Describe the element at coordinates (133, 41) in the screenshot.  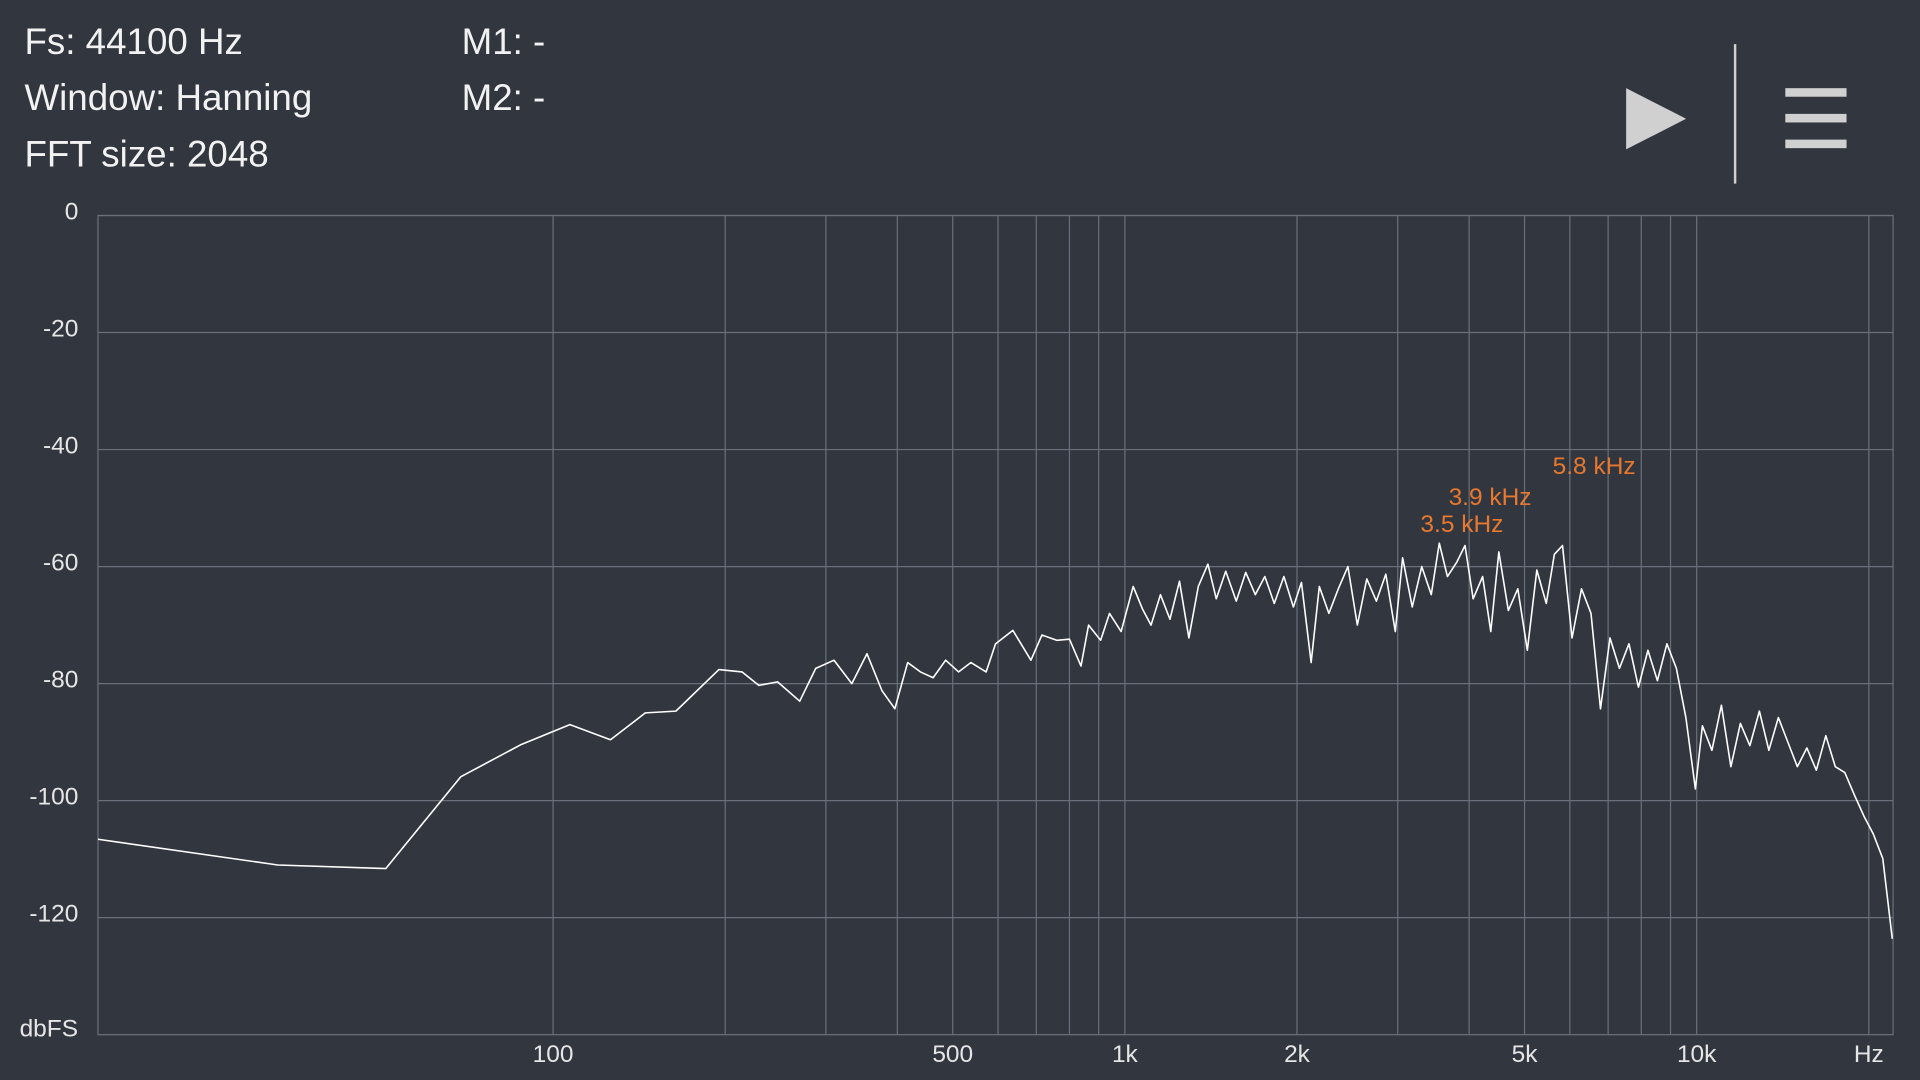
I see `sample-rate: Fs: 44100 Hz` at that location.